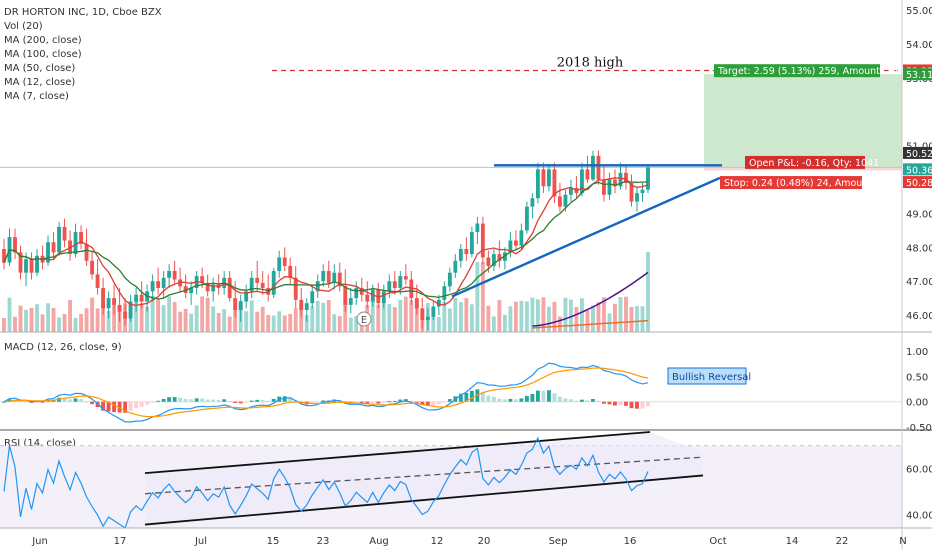 The image size is (932, 550). I want to click on earnings-marker: E, so click(364, 319).